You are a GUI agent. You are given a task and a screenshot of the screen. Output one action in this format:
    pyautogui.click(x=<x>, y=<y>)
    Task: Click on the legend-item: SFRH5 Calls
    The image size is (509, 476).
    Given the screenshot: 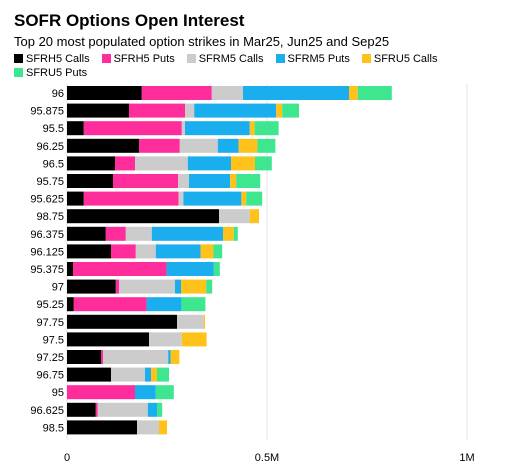 What is the action you would take?
    pyautogui.click(x=52, y=59)
    